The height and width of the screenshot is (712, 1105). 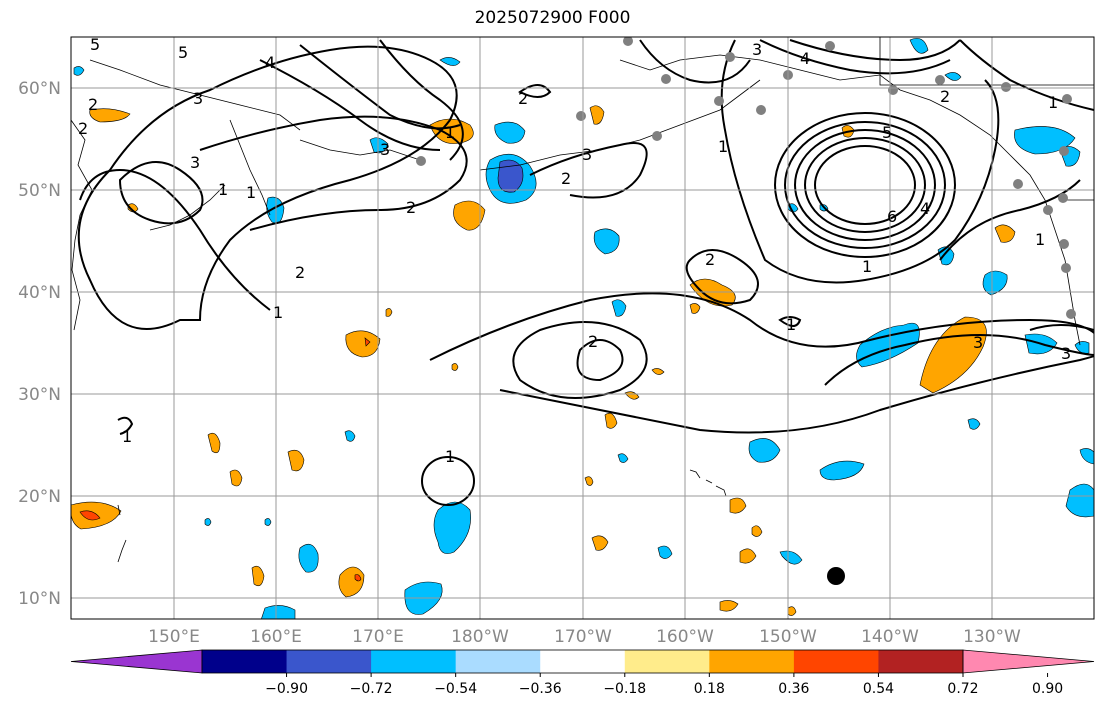 I want to click on lon-tick-label: 160°E, so click(x=276, y=637).